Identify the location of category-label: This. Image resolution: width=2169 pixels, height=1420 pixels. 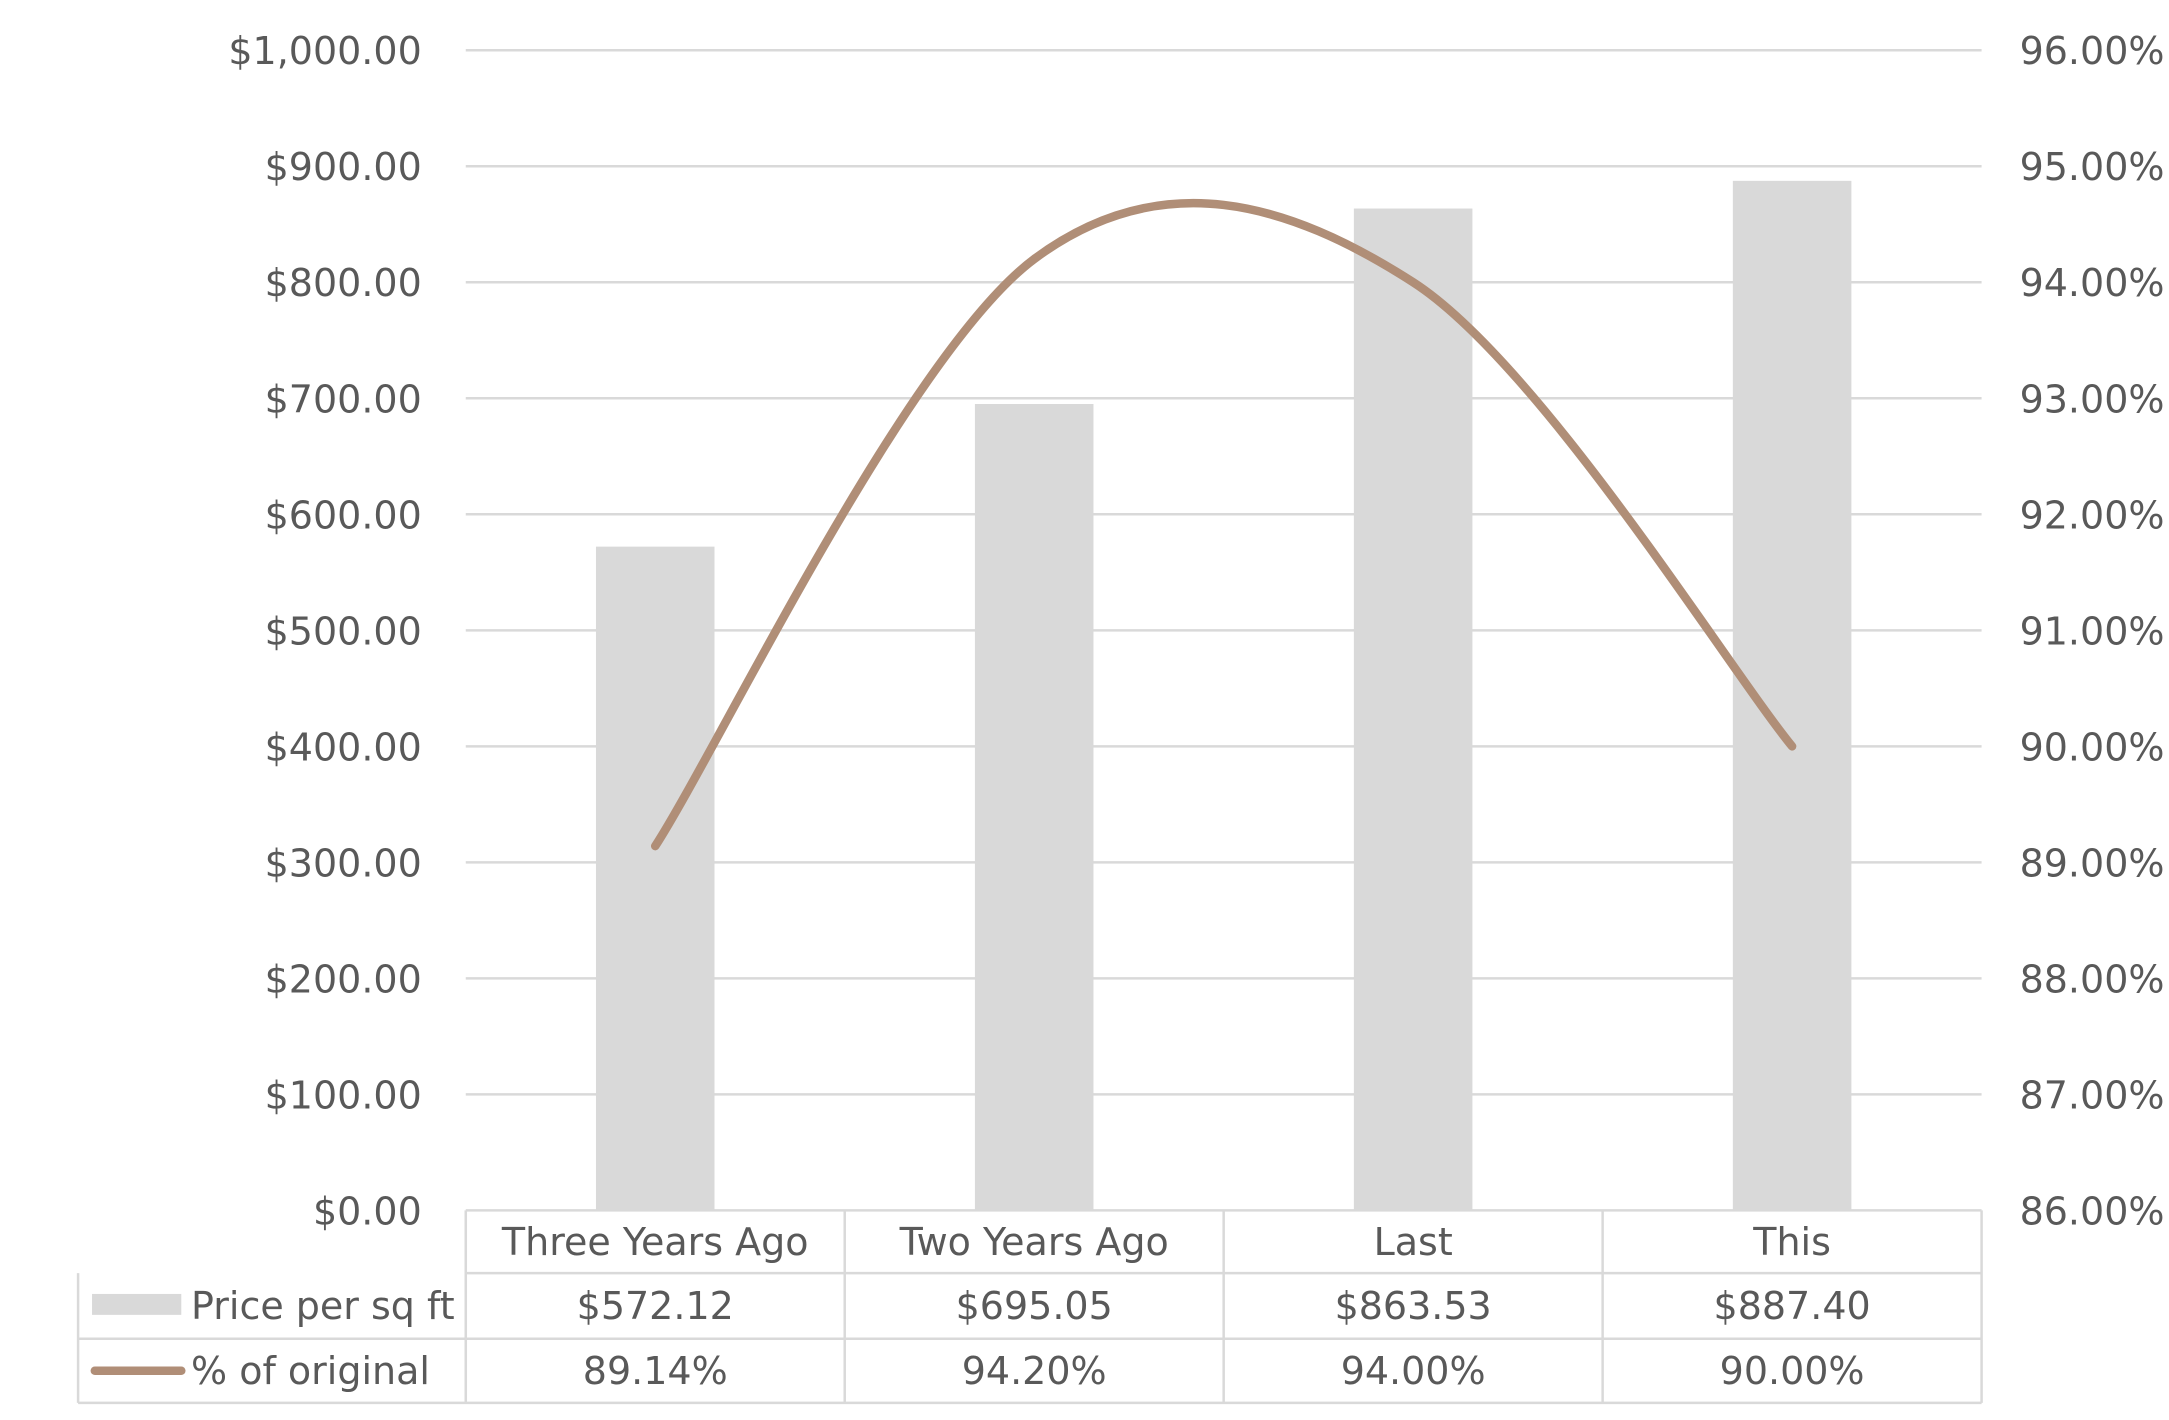
(1791, 1242).